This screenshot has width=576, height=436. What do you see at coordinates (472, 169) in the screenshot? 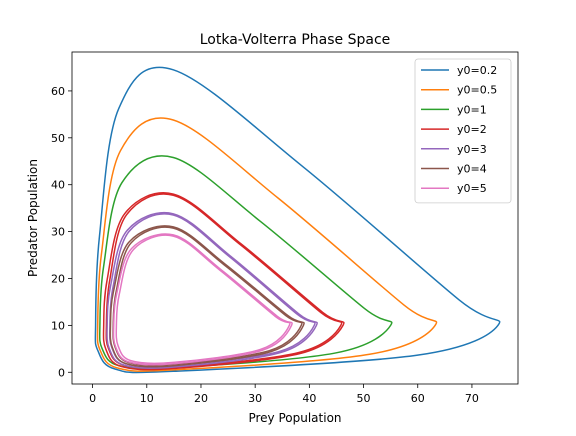
I see `legend-label: y0=4` at bounding box center [472, 169].